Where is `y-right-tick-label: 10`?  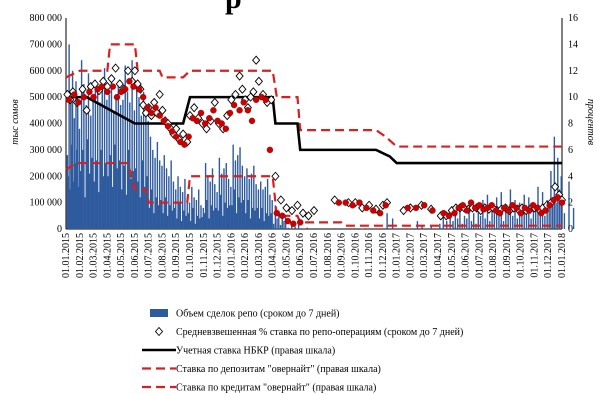 y-right-tick-label: 10 is located at coordinates (573, 97).